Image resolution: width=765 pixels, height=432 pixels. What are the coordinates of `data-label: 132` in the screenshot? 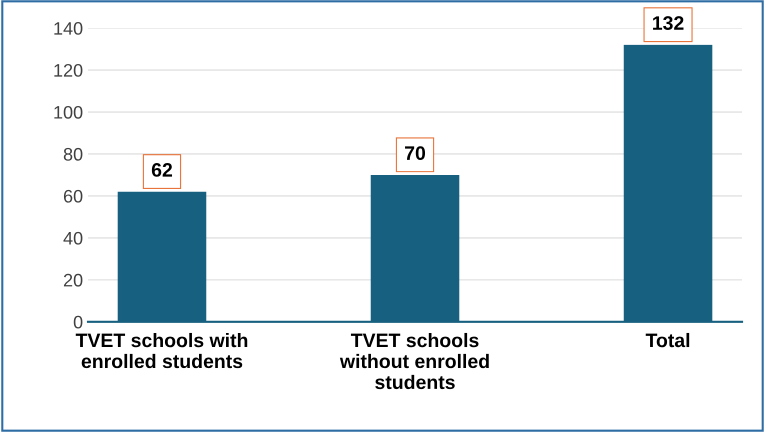 It's located at (668, 23).